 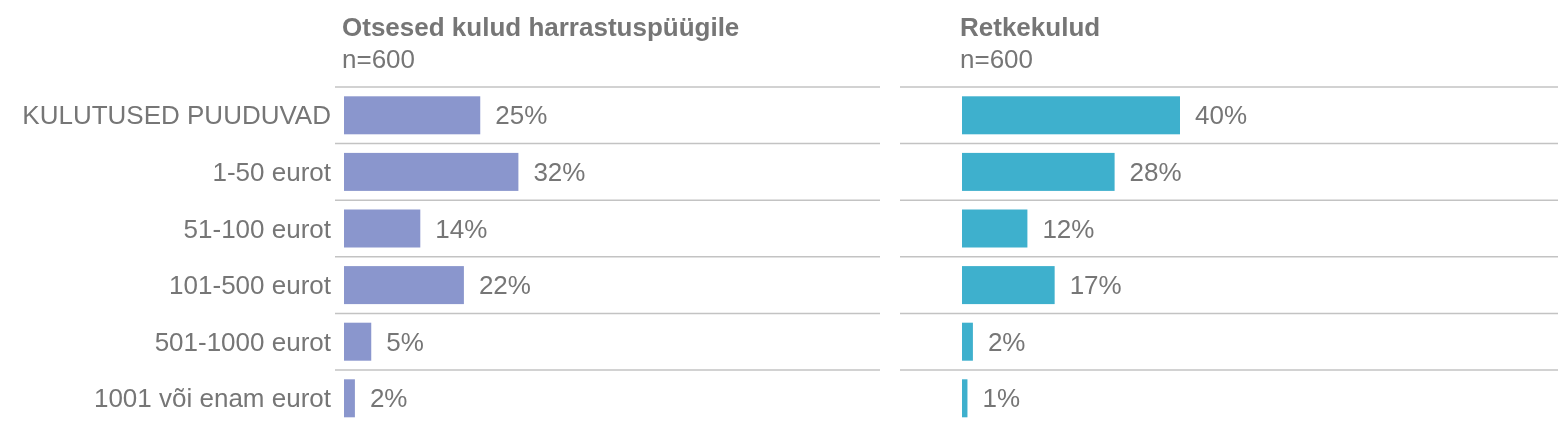 I want to click on y-tick-label: 101-500 eurot, so click(x=250, y=285).